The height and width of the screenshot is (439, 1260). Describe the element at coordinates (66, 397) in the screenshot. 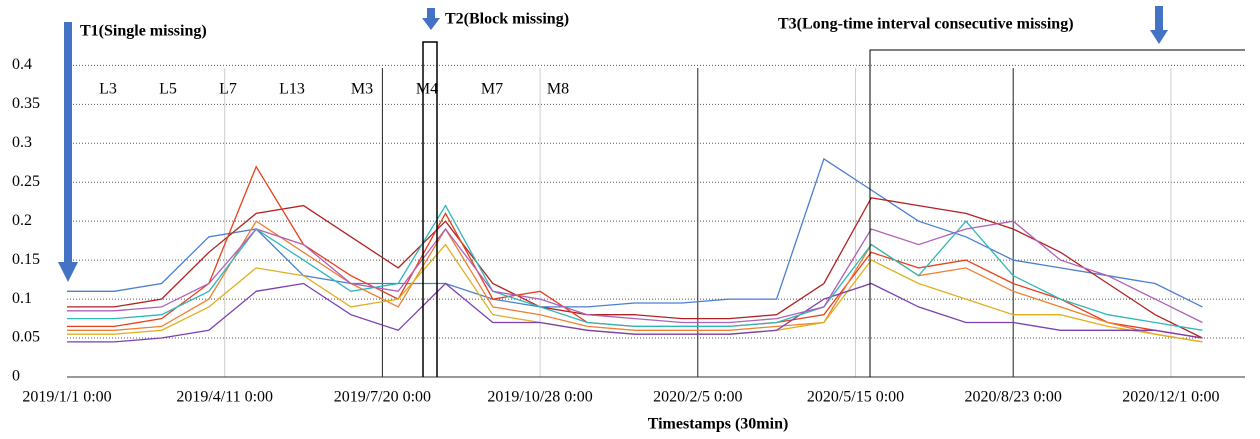

I see `x-tick-label: 2019/1/1 0:00` at that location.